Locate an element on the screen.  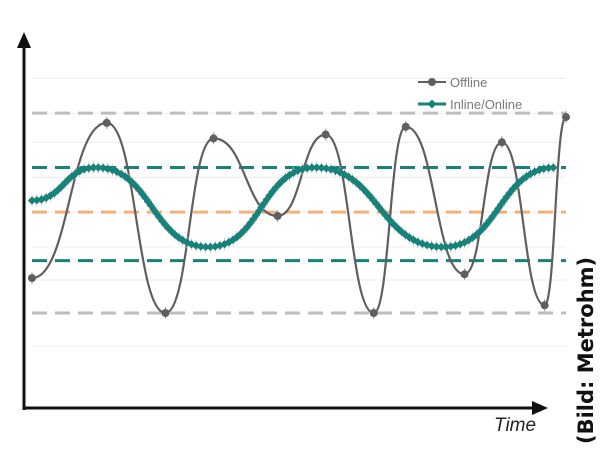
legend: Offline Inline/Online is located at coordinates (470, 93).